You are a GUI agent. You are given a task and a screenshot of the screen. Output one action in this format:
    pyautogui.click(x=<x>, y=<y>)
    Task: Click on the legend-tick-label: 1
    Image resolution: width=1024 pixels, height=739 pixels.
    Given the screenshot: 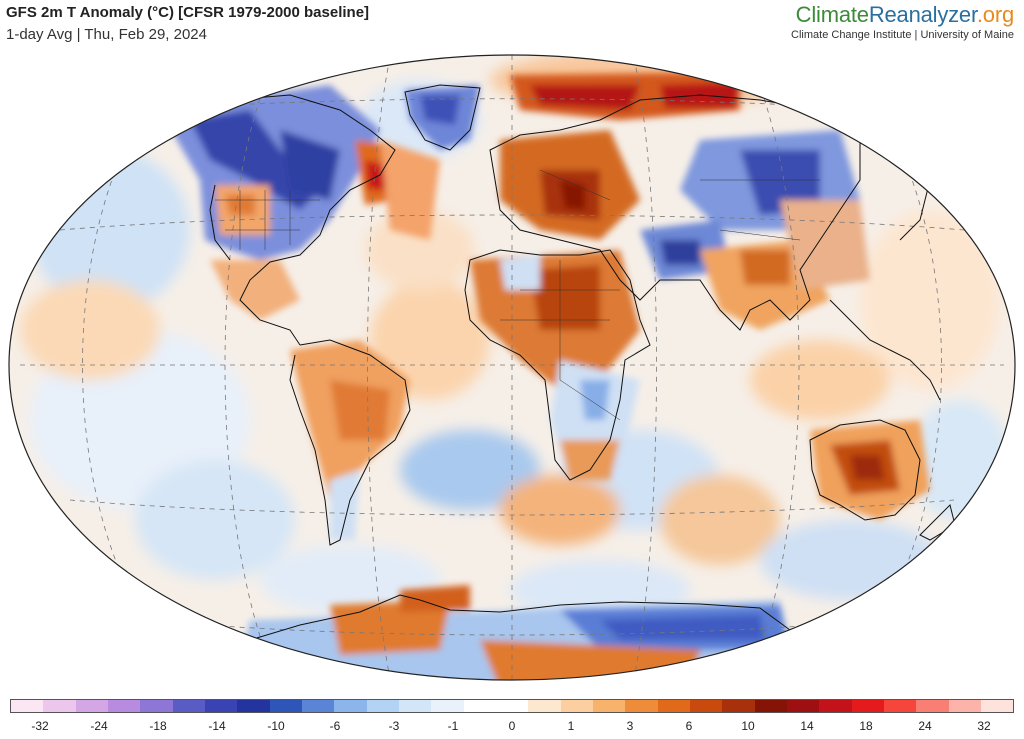 What is the action you would take?
    pyautogui.click(x=571, y=726)
    